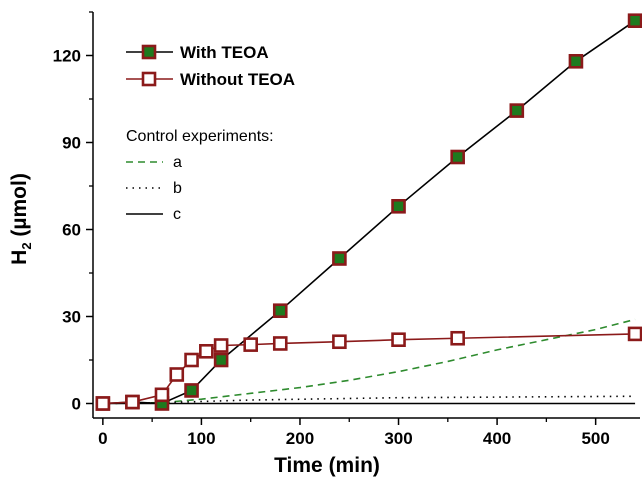 This screenshot has width=642, height=487. I want to click on legend-label-without-teoa: Without TEOA, so click(237, 79).